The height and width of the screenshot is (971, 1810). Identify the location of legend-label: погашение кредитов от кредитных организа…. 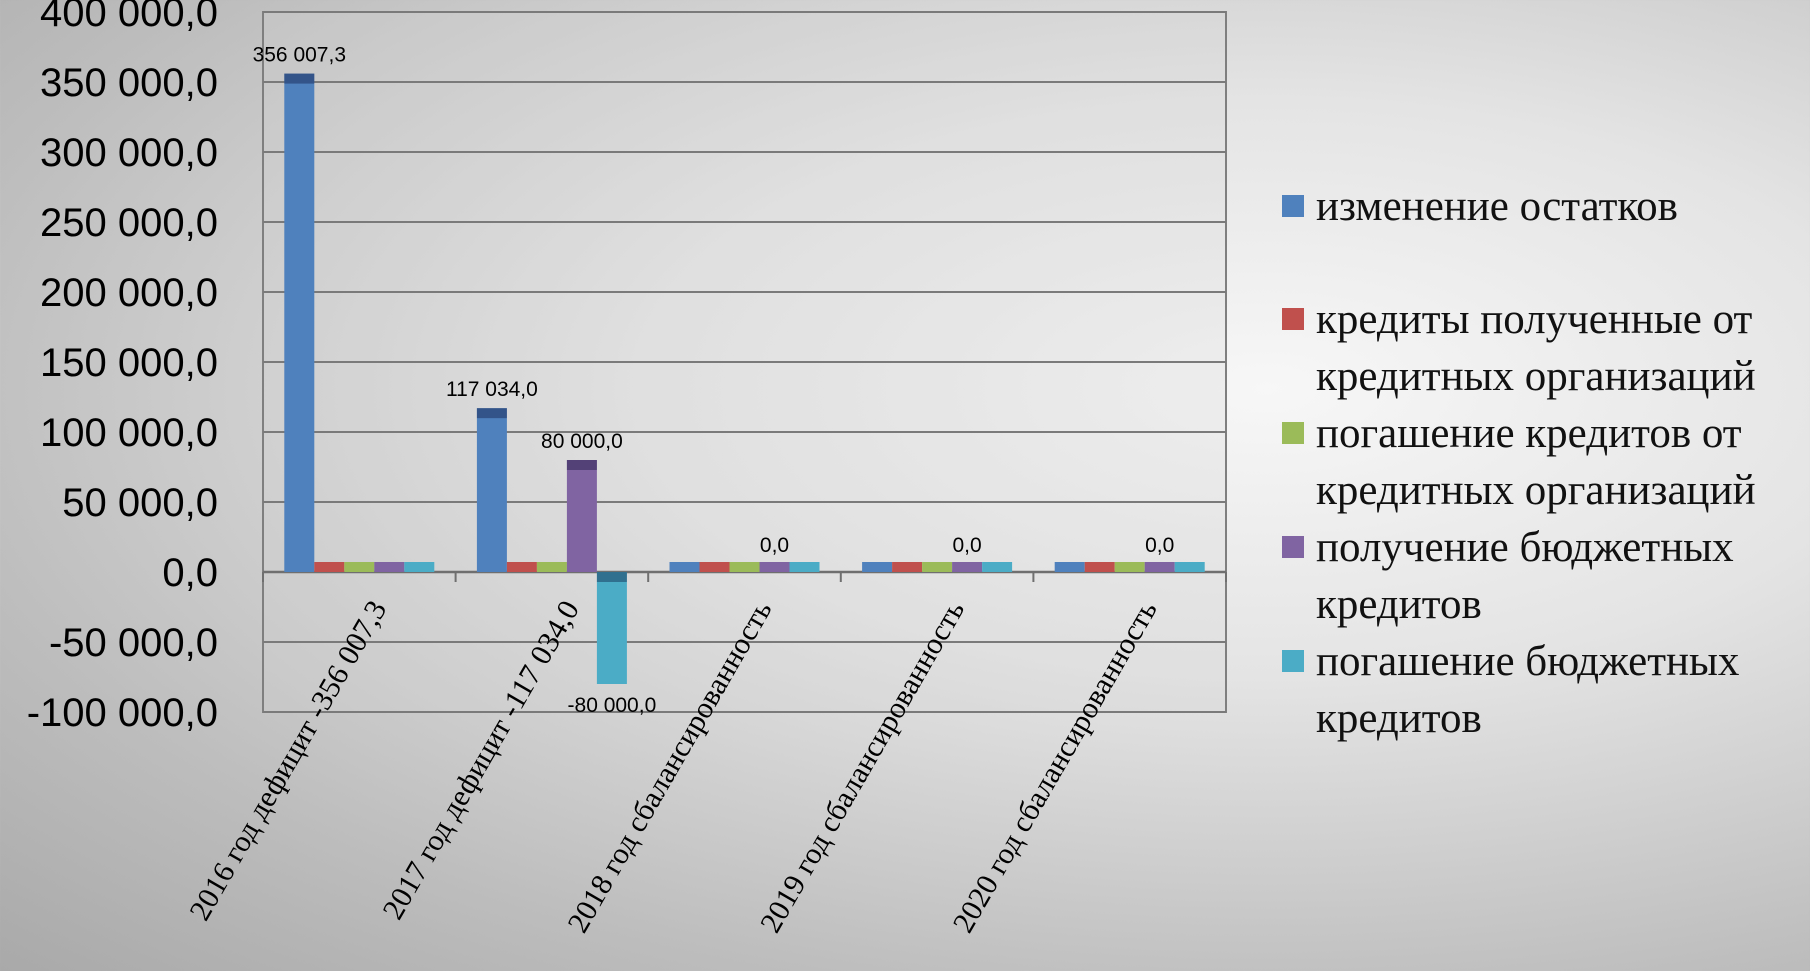
(1536, 462).